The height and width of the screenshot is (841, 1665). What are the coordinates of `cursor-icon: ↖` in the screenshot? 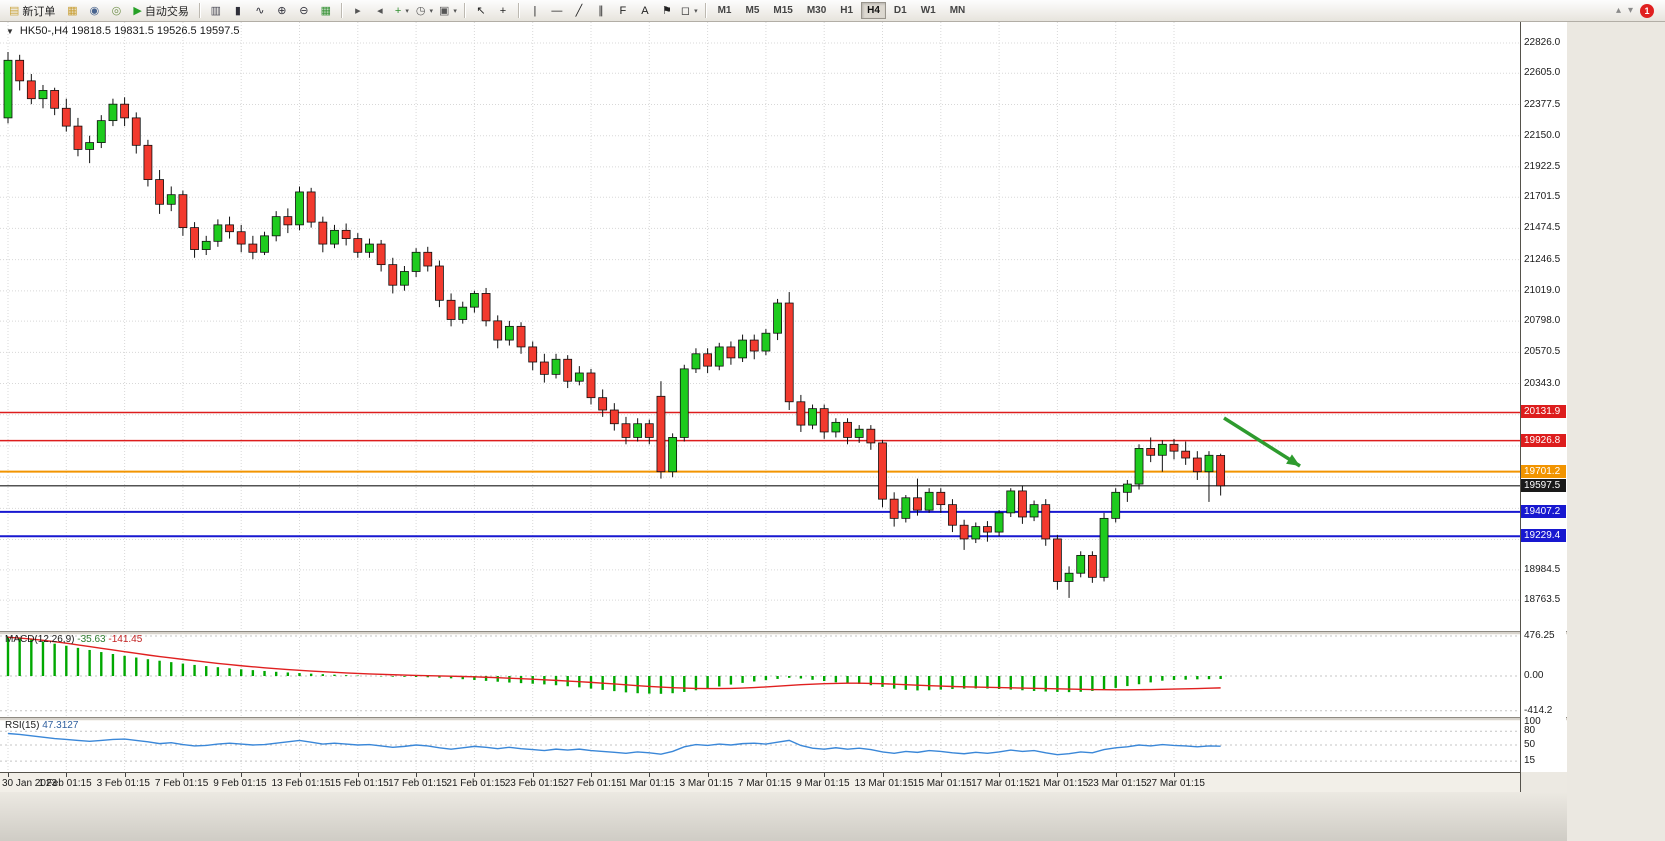 It's located at (481, 10).